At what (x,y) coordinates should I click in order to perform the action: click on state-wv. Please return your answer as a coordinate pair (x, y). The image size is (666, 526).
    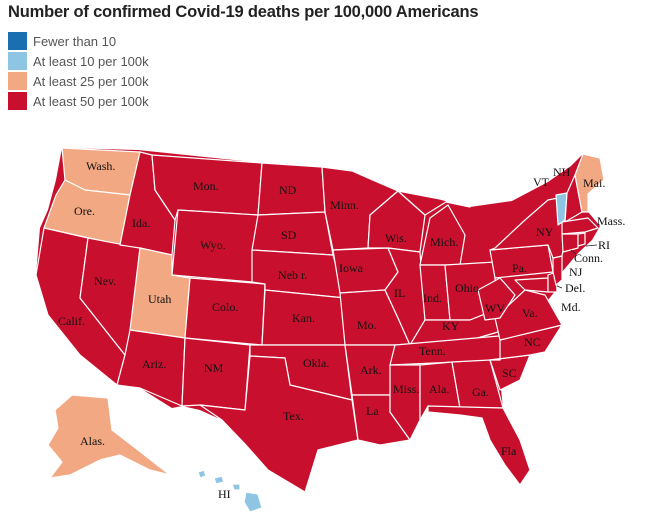
    Looking at the image, I should click on (496, 299).